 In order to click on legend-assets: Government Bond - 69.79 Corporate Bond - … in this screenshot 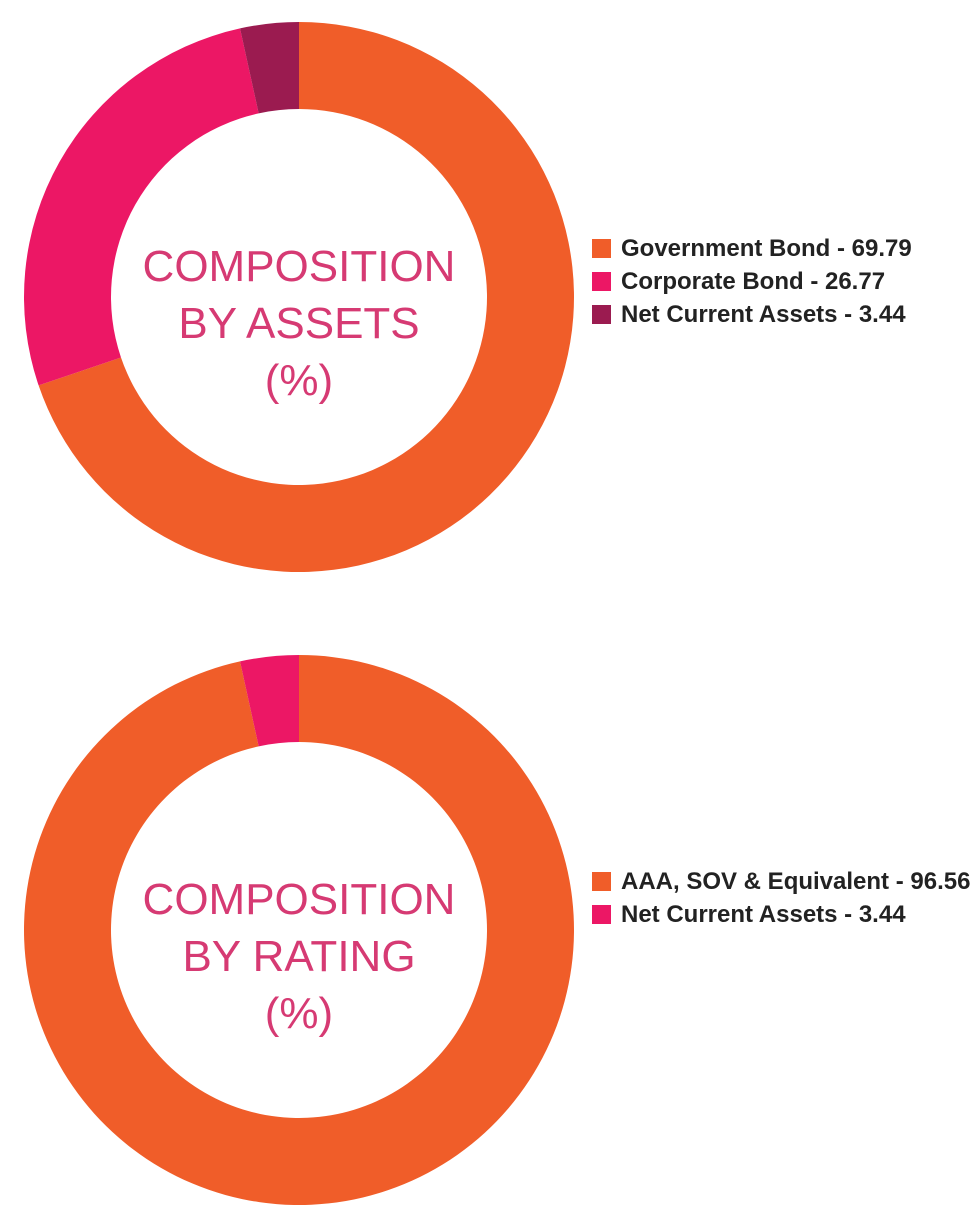, I will do `click(782, 281)`.